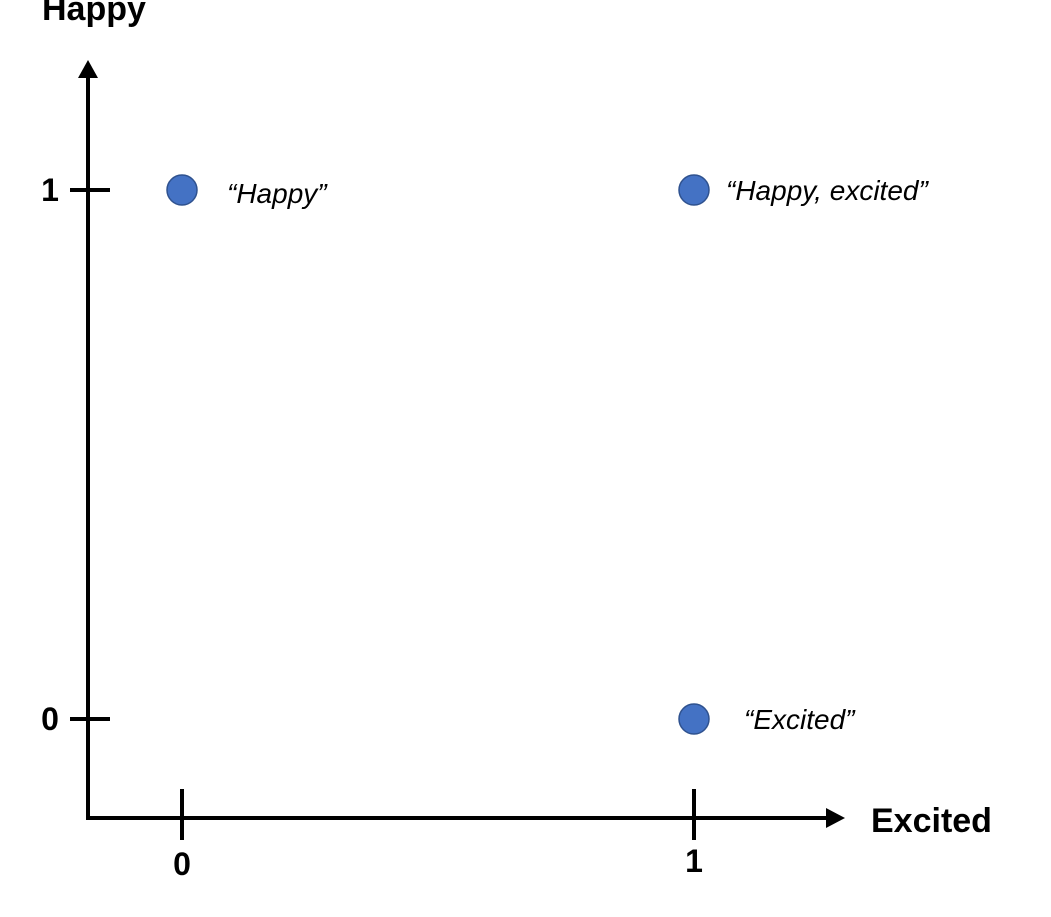 Image resolution: width=1051 pixels, height=917 pixels. I want to click on x-axis-title: Excited, so click(931, 821).